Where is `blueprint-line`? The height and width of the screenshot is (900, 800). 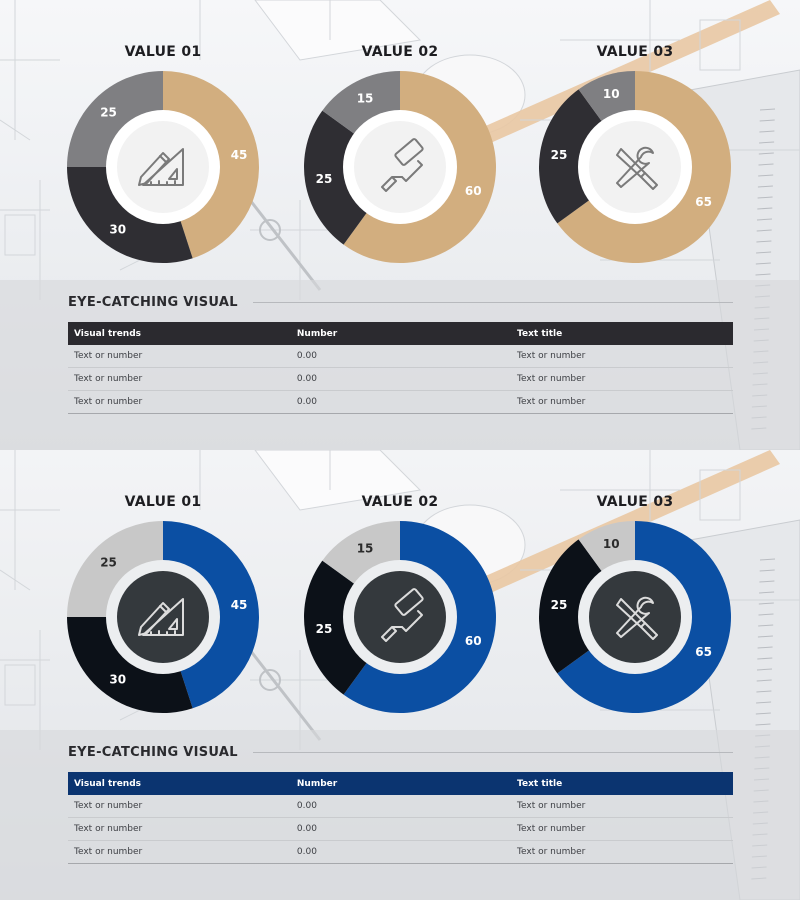
blueprint-line is located at coordinates (15, 580).